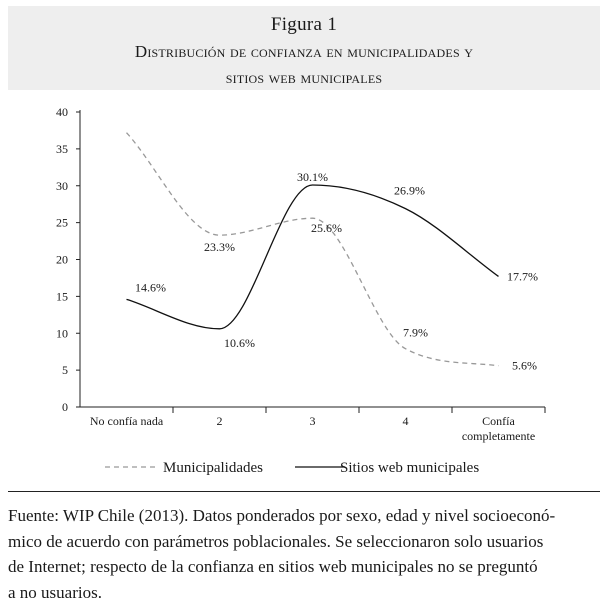 The width and height of the screenshot is (612, 609). What do you see at coordinates (65, 407) in the screenshot?
I see `y-tick-label: 0` at bounding box center [65, 407].